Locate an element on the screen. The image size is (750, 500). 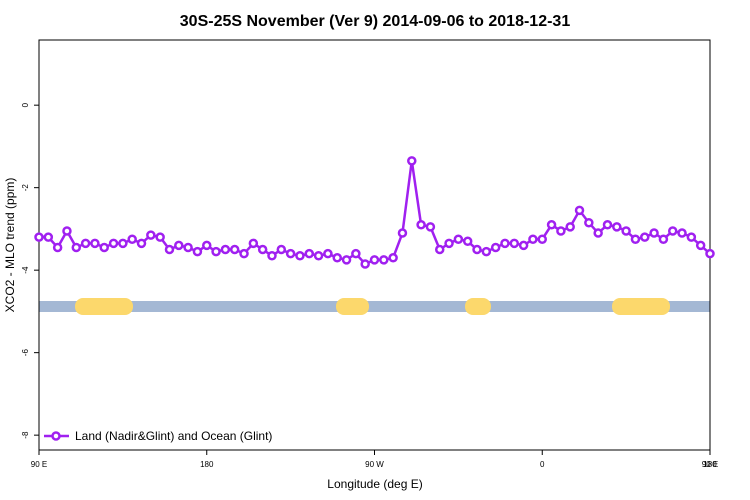
y-tick-label: -8 is located at coordinates (25, 435).